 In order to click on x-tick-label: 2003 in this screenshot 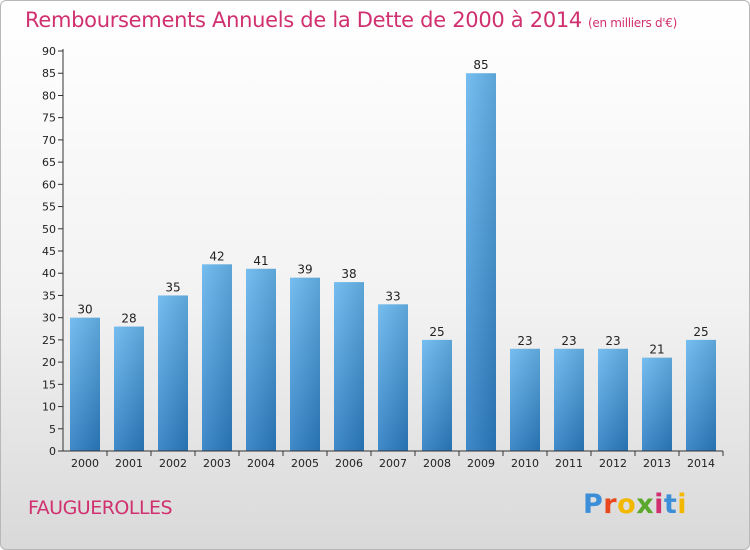, I will do `click(217, 463)`.